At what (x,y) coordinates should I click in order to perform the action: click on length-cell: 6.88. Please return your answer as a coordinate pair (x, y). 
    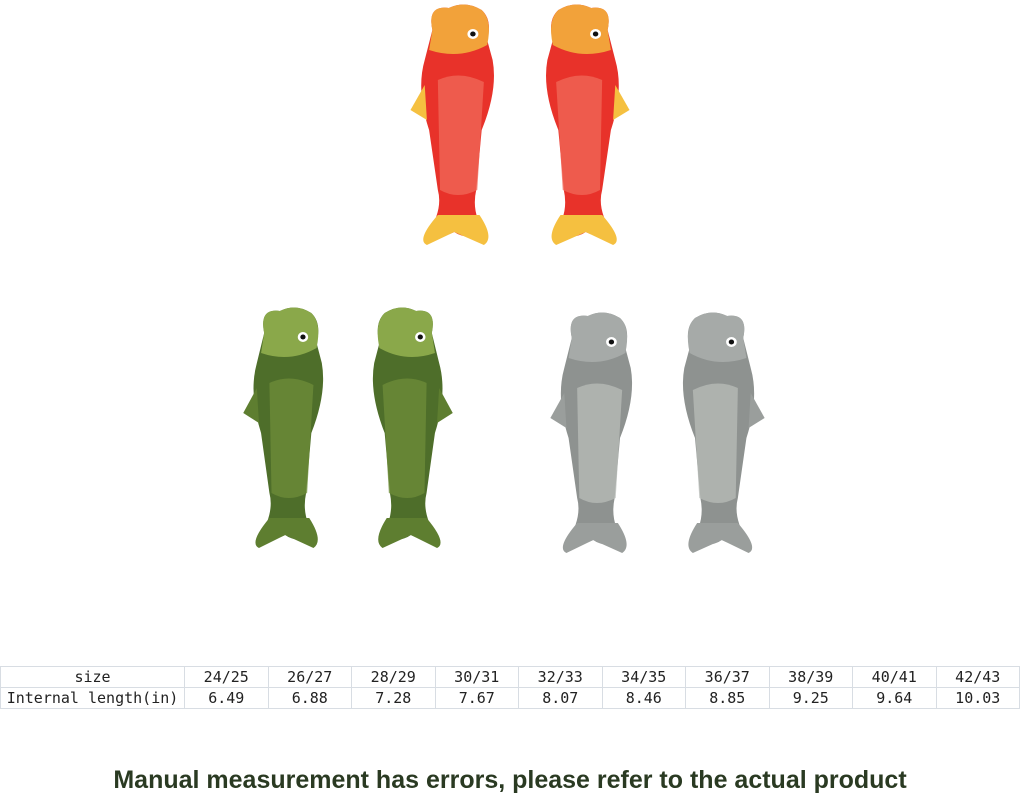
    Looking at the image, I should click on (309, 698).